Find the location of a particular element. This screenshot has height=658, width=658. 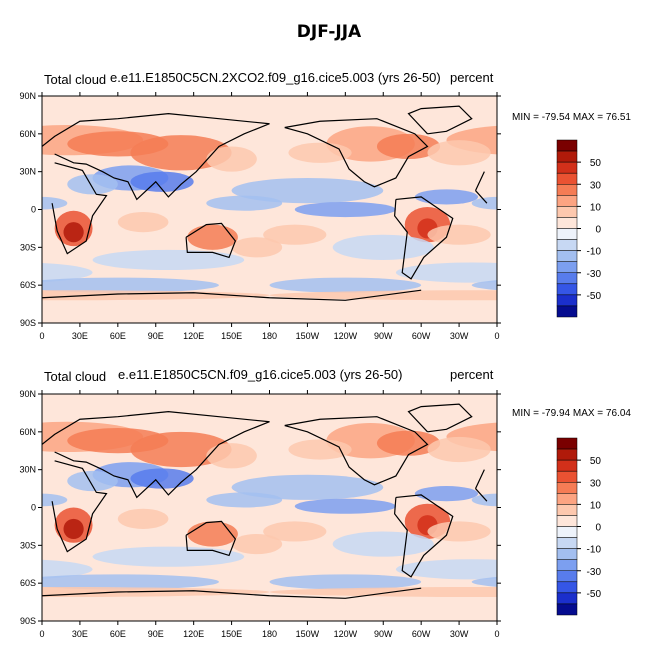

panel2-lat-label: 30S is located at coordinates (28, 545).